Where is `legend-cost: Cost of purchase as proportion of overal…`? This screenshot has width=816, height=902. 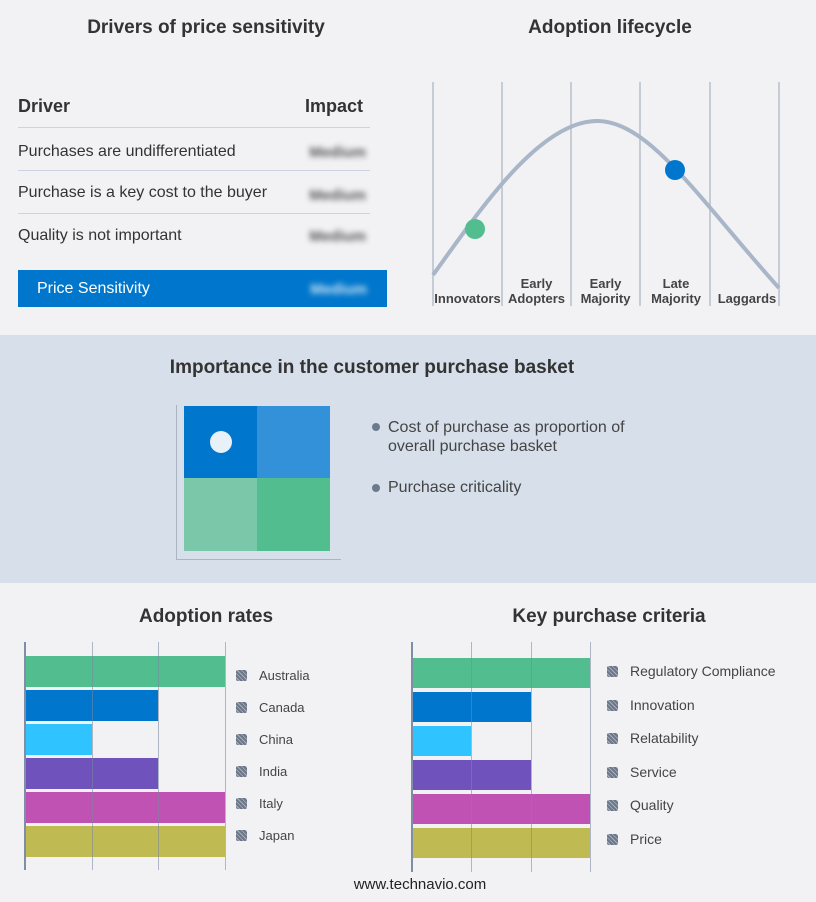
legend-cost: Cost of purchase as proportion of overal… is located at coordinates (506, 437).